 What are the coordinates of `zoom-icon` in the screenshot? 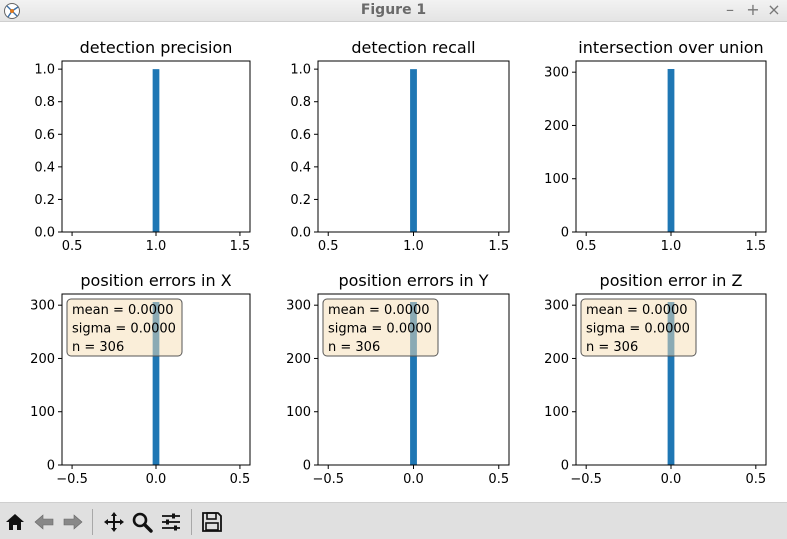 It's located at (142, 522).